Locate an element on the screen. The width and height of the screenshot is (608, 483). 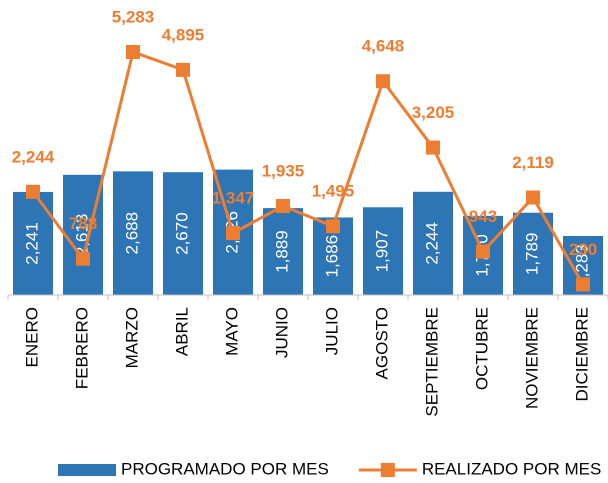
line-value-label: 1,935 is located at coordinates (283, 170).